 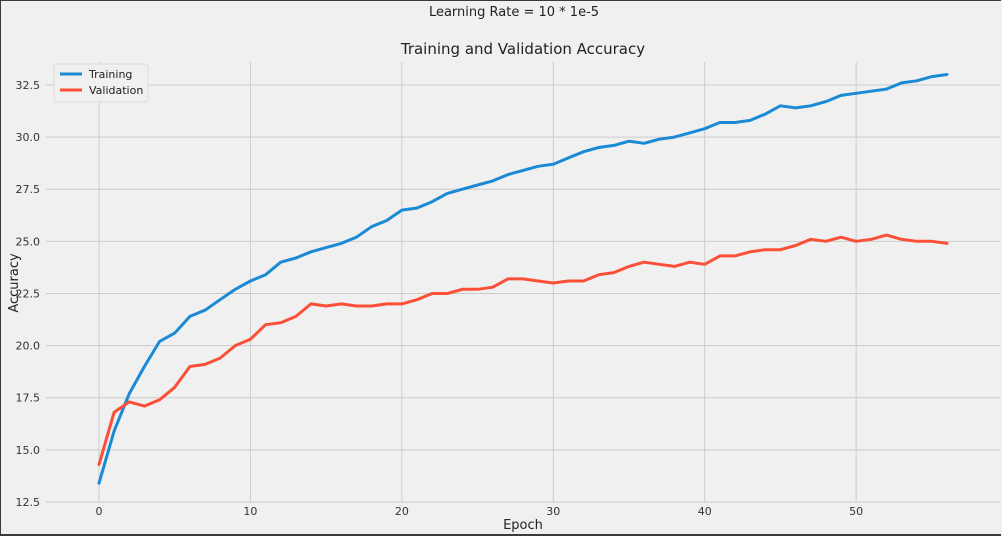 I want to click on figure-suptitle: Learning Rate = 10 * 1e-5, so click(x=514, y=12).